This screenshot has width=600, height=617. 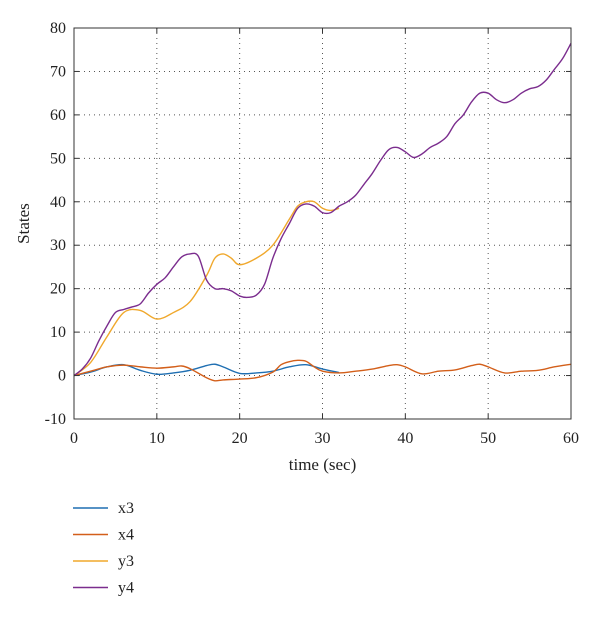 I want to click on legend: x3 x4 y3 y4, so click(x=103, y=548).